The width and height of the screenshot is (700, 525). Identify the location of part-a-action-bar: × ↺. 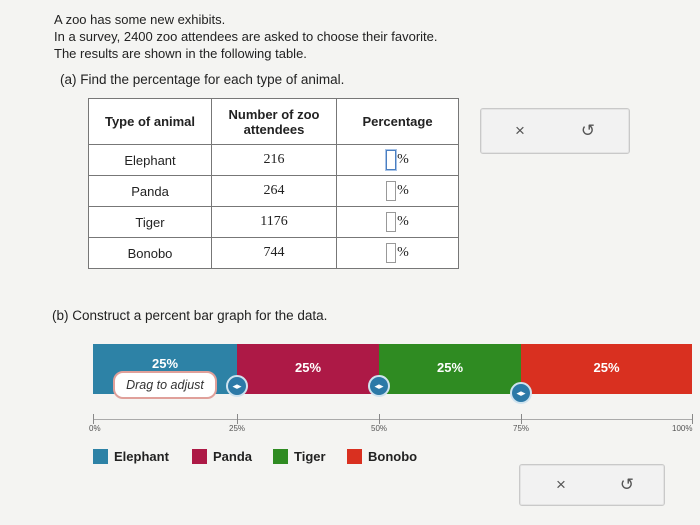
(555, 131).